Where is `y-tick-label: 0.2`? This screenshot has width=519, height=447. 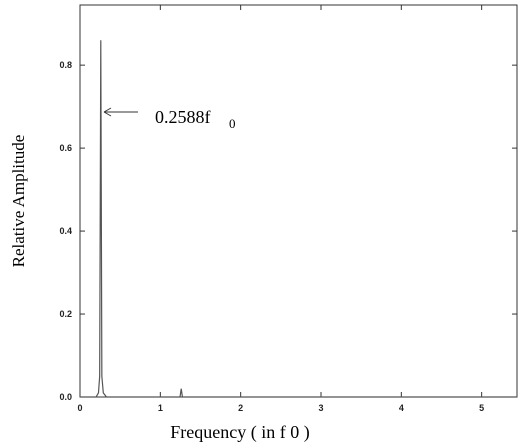 y-tick-label: 0.2 is located at coordinates (65, 314).